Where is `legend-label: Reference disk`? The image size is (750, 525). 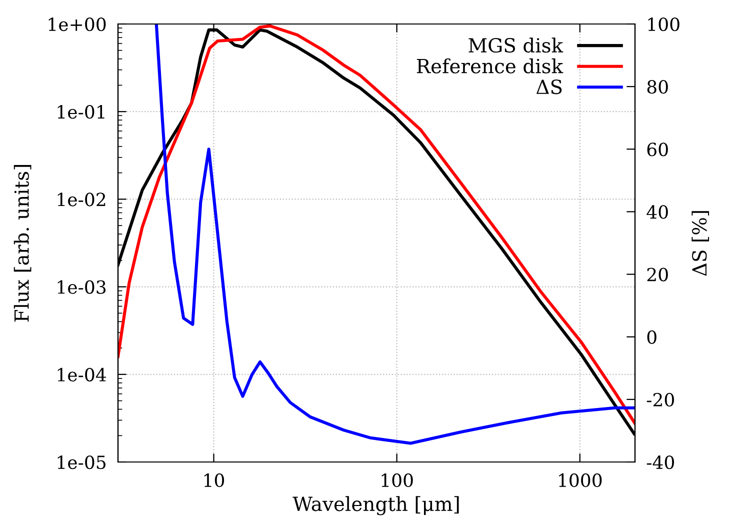
legend-label: Reference disk is located at coordinates (490, 66).